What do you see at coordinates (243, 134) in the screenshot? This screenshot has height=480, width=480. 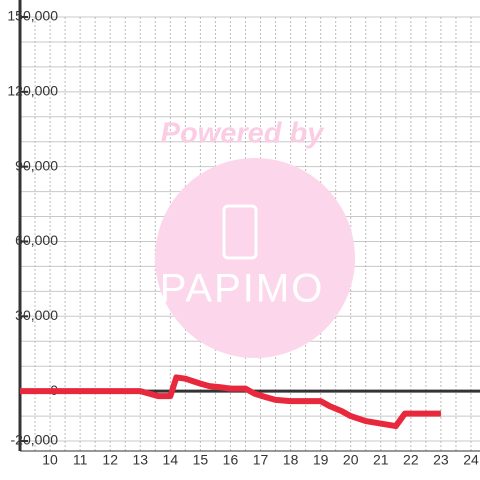 I see `watermark-caption: Powered by` at bounding box center [243, 134].